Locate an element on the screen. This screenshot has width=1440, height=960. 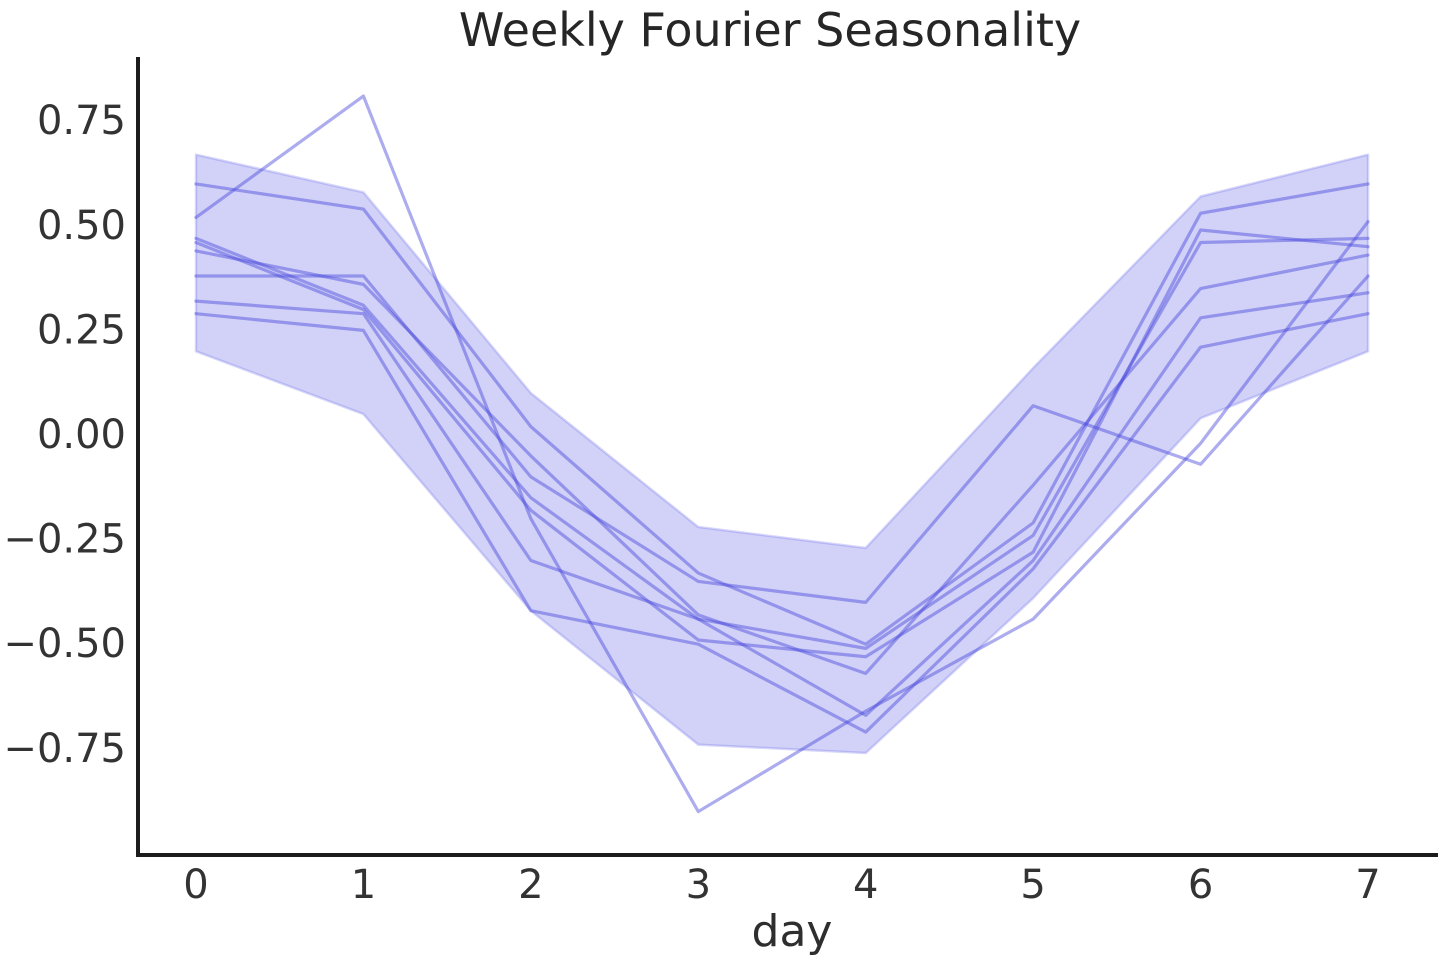
x-axis-label: day is located at coordinates (792, 931).